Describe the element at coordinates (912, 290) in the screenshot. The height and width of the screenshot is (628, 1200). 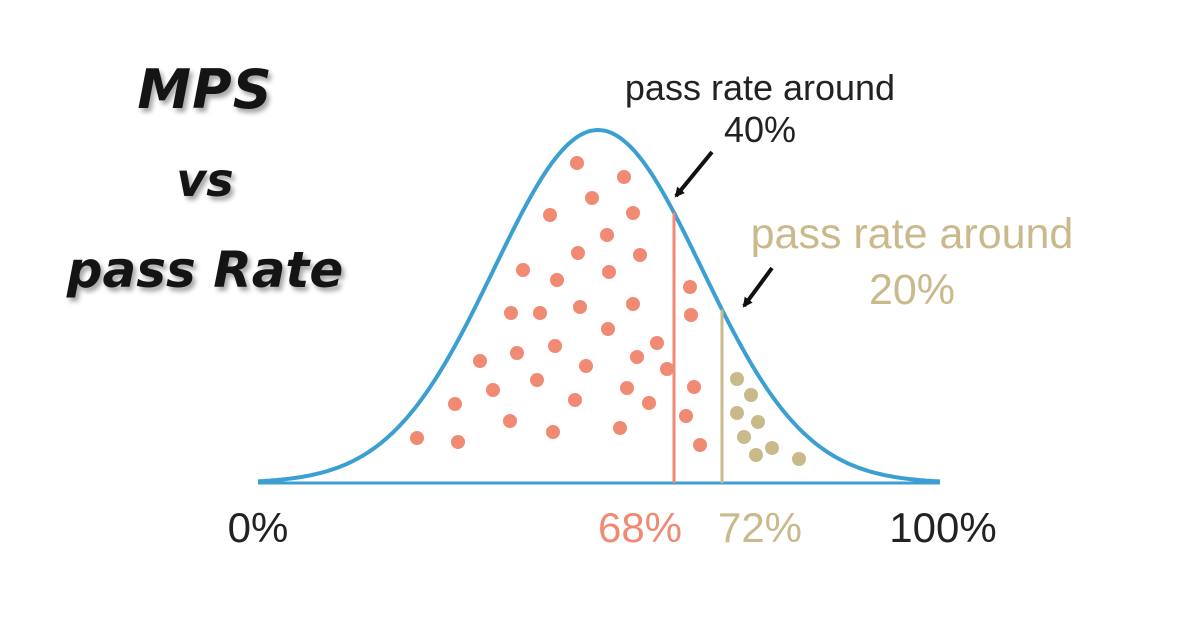
I see `annotation-72-line2: 20%` at that location.